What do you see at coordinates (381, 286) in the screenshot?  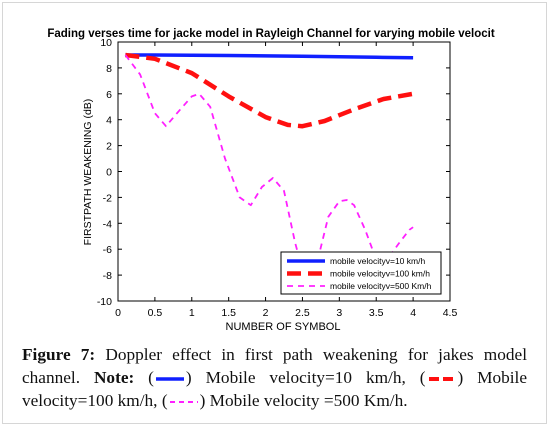 I see `legend-label-3: mobile velocityv=500 Km/h` at bounding box center [381, 286].